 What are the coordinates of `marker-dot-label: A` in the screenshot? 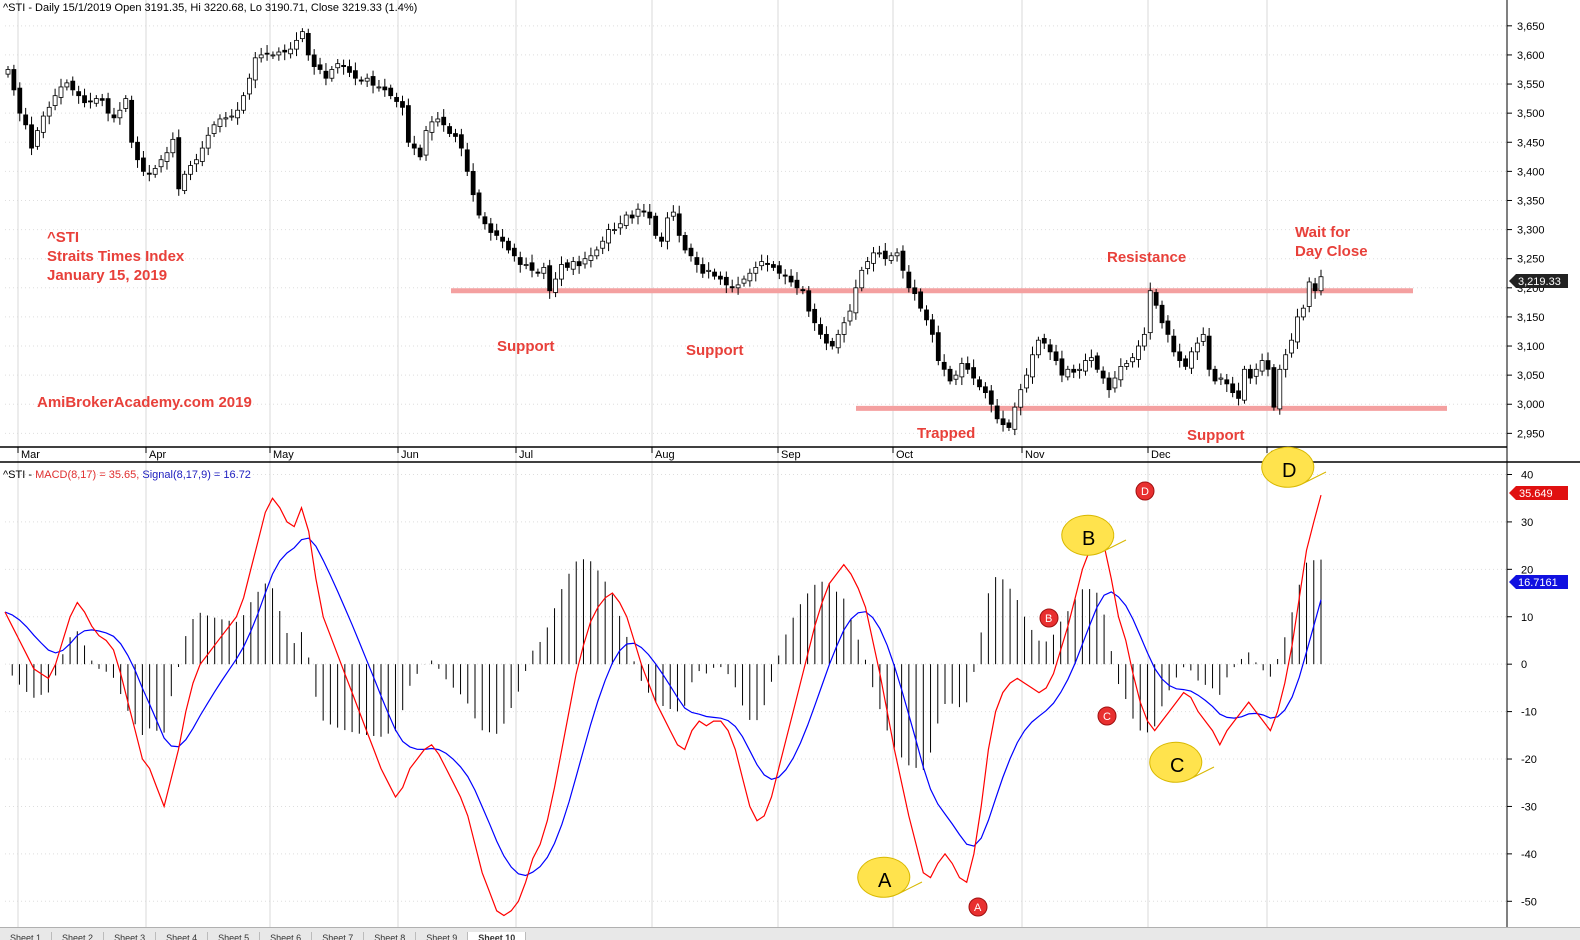 It's located at (978, 908).